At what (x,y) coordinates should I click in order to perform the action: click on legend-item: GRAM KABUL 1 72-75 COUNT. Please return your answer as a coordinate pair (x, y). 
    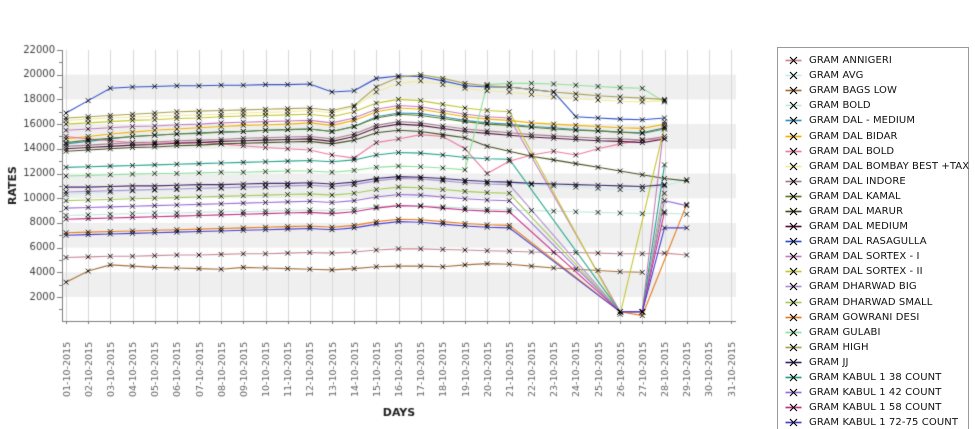
    Looking at the image, I should click on (873, 422).